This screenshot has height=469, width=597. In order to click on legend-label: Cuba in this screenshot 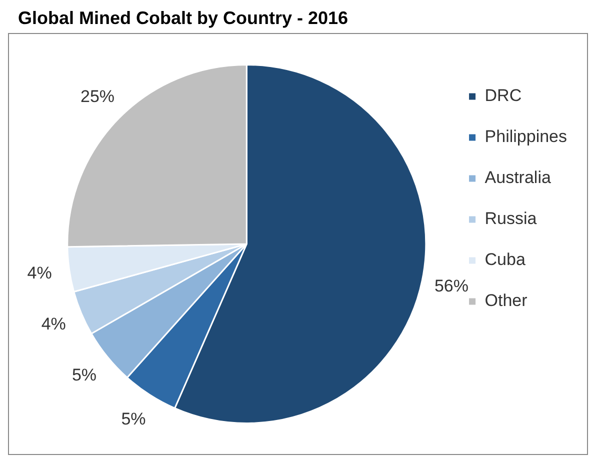, I will do `click(505, 260)`.